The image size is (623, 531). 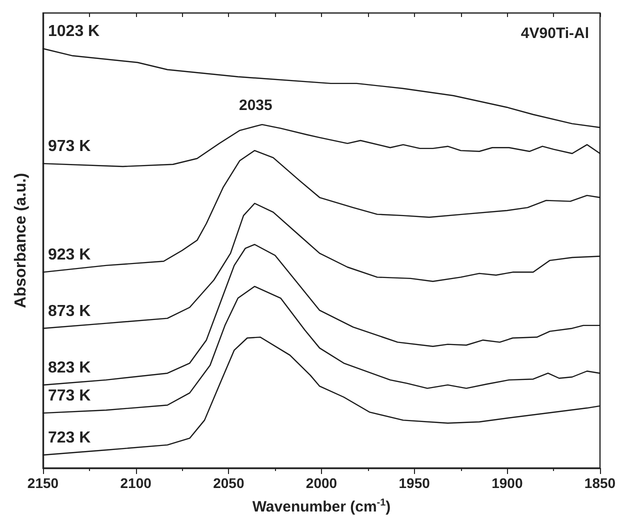 What do you see at coordinates (600, 483) in the screenshot?
I see `x-tick-label: 1850` at bounding box center [600, 483].